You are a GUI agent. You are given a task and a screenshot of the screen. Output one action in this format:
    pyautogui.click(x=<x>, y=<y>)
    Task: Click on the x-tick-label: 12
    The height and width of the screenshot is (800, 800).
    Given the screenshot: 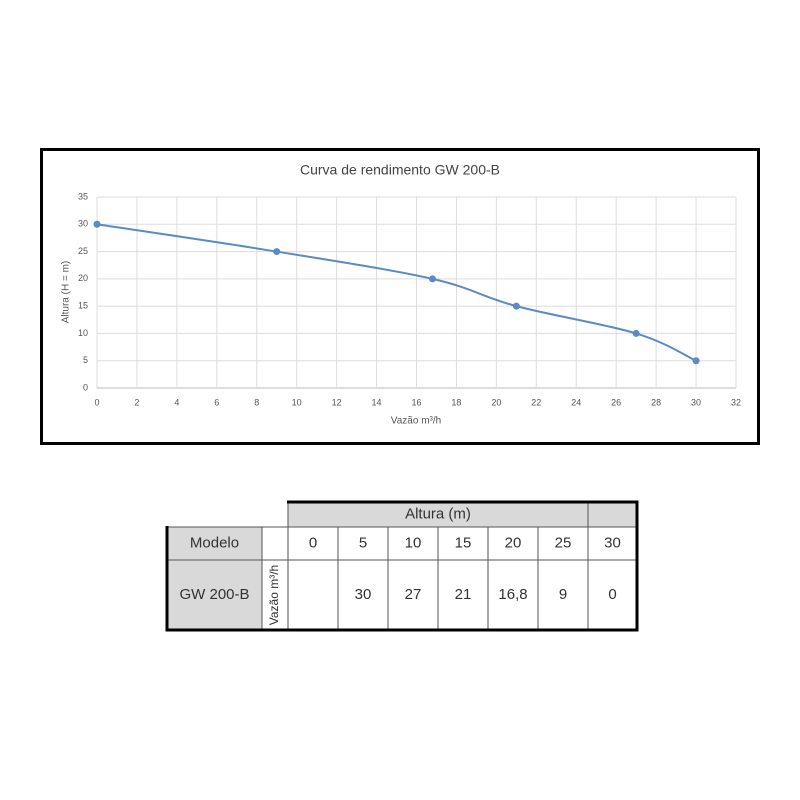 What is the action you would take?
    pyautogui.click(x=337, y=402)
    